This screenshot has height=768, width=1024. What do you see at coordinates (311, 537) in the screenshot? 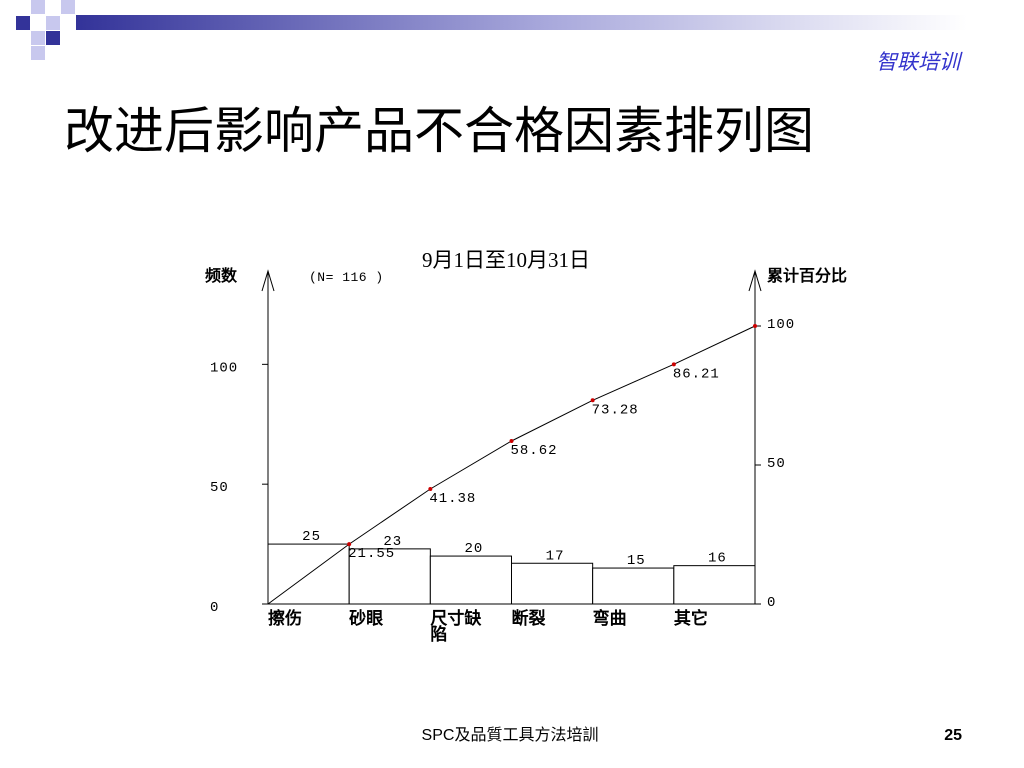
I see `bar-value-label: 25` at bounding box center [311, 537].